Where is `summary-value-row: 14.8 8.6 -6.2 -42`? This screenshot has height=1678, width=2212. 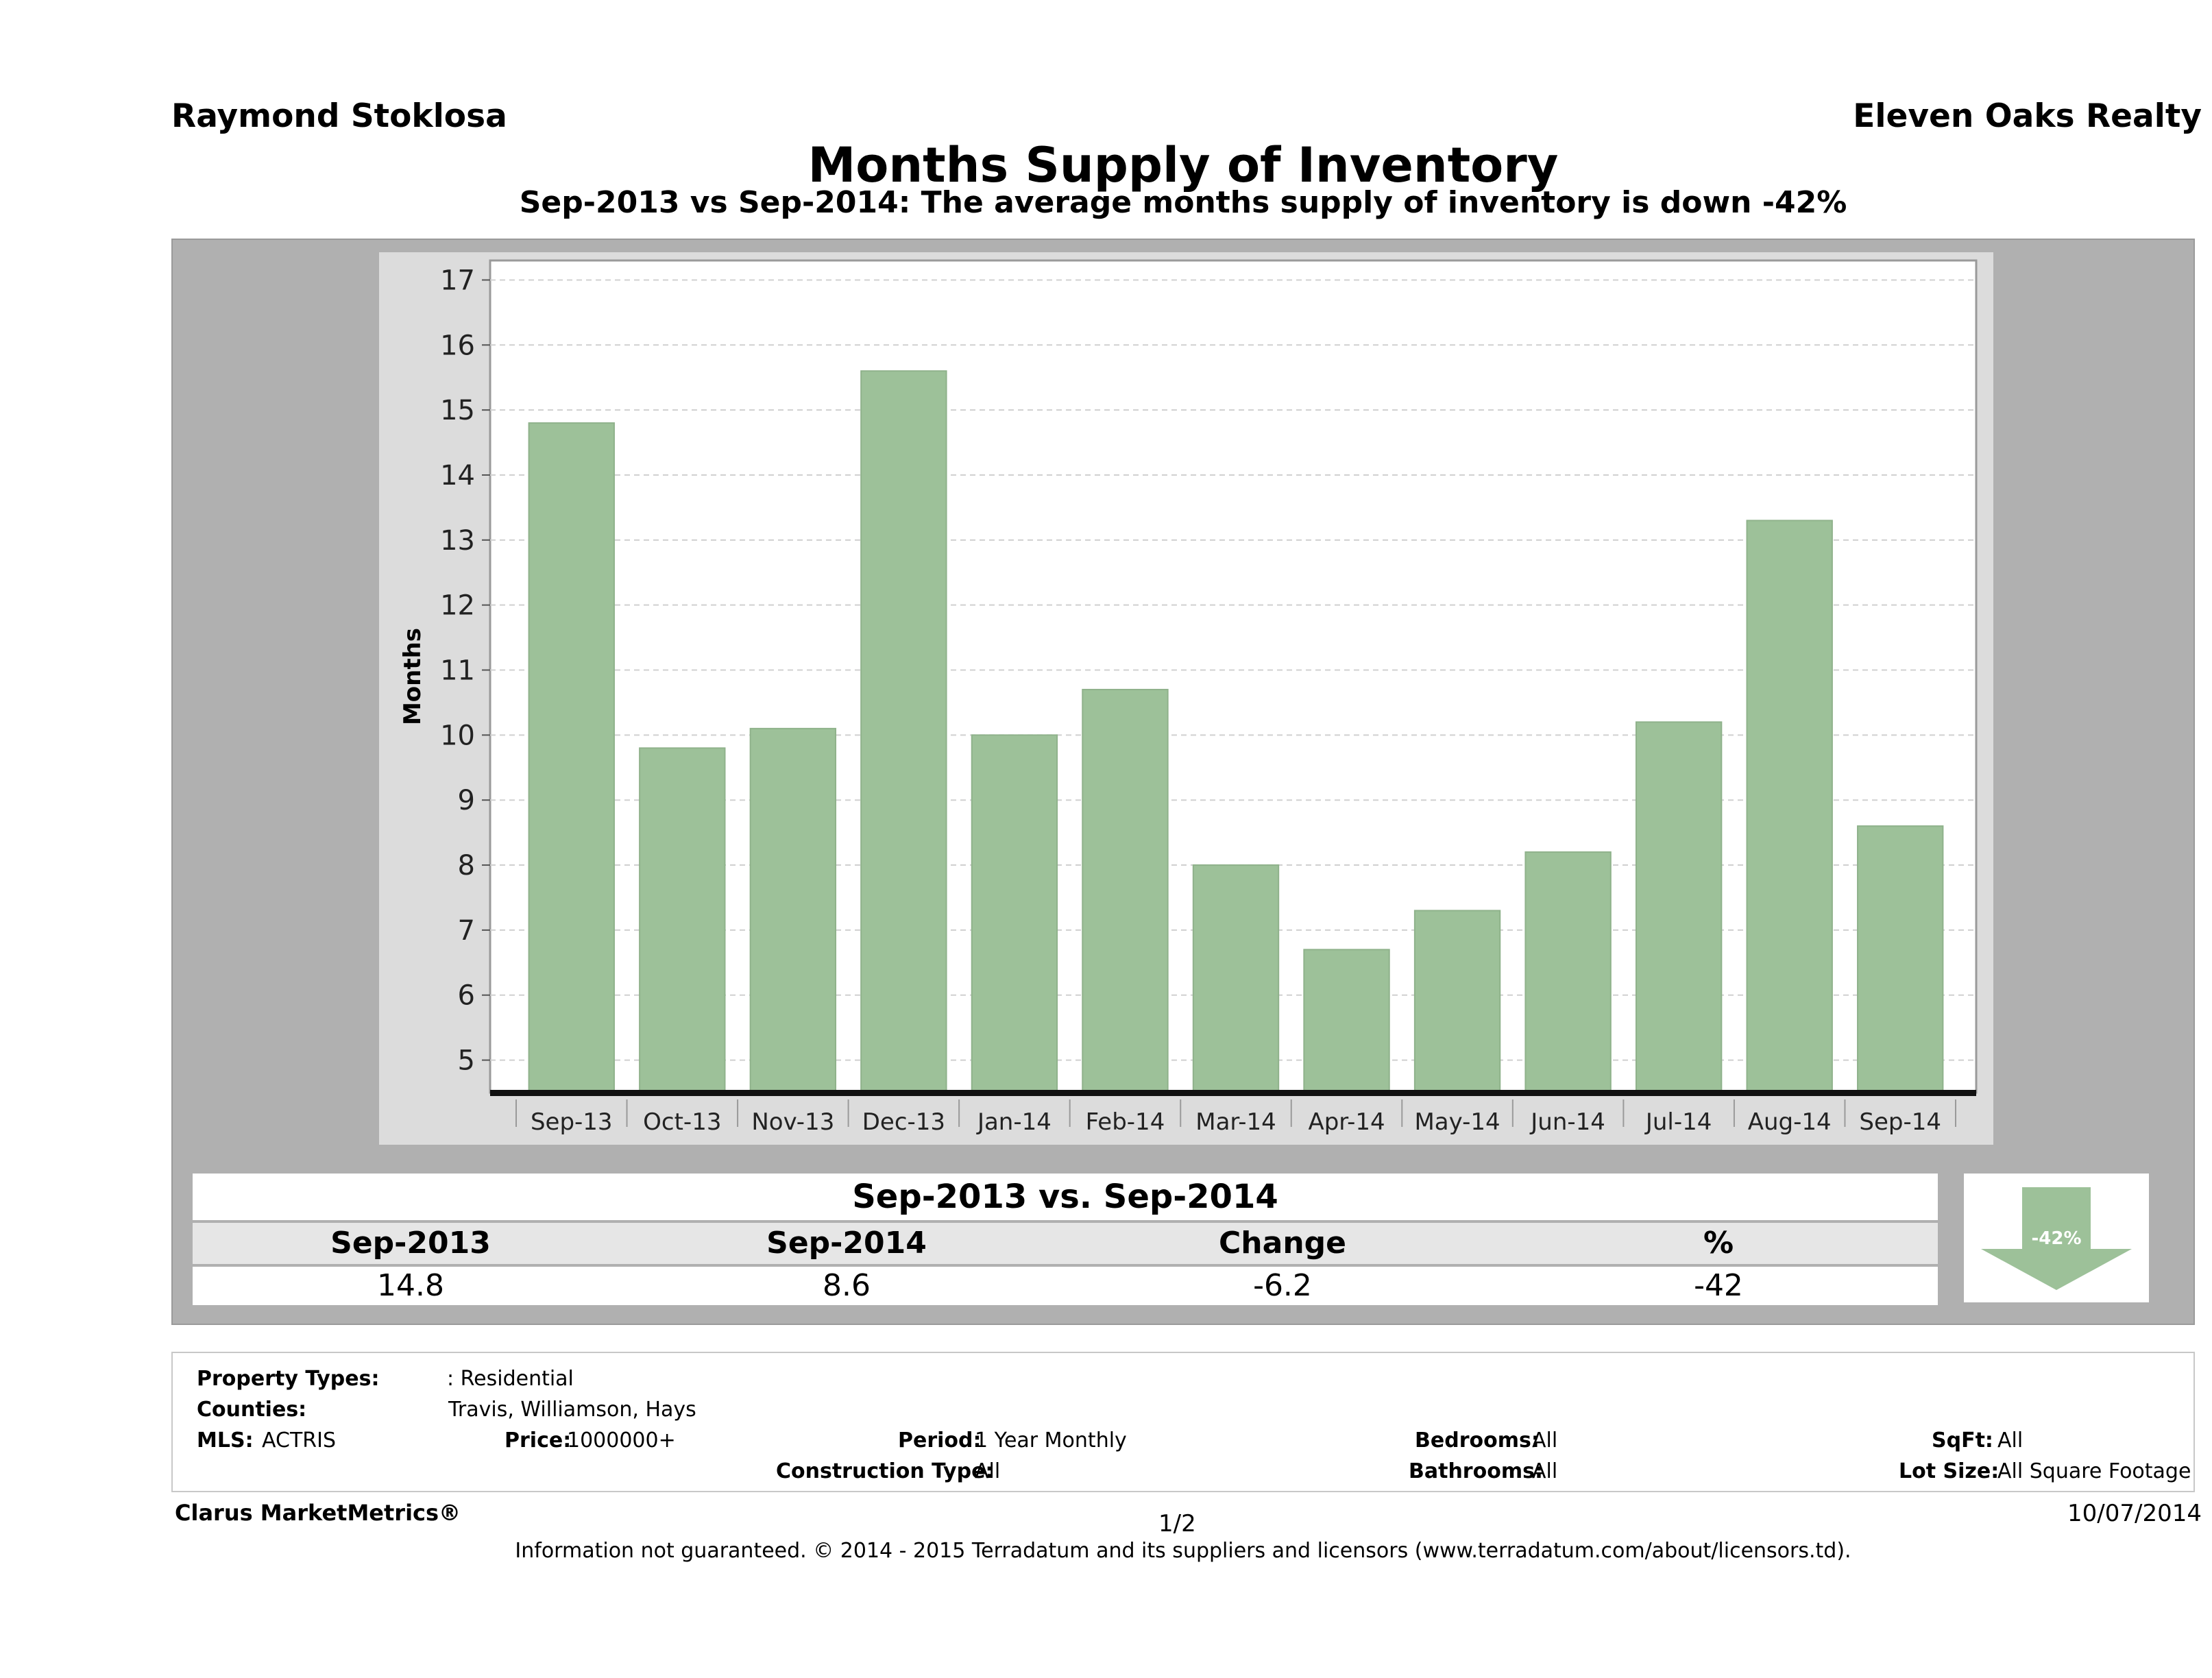
summary-value-row: 14.8 8.6 -6.2 -42 is located at coordinates (1065, 1286).